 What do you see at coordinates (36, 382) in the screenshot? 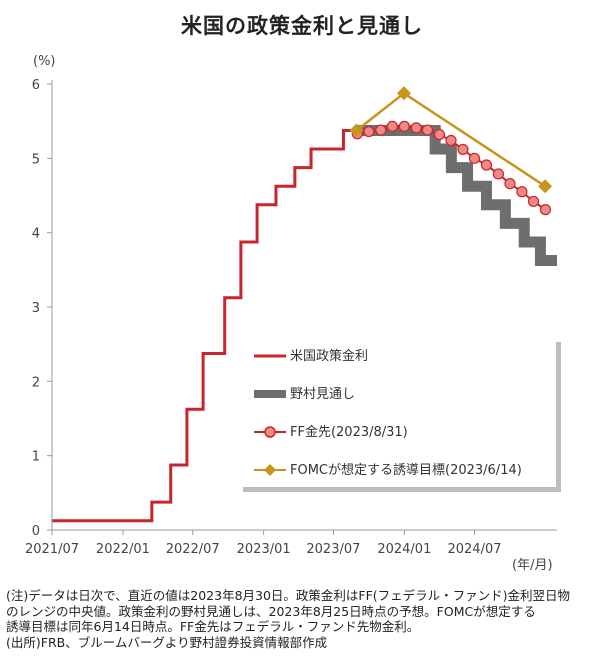
I see `y-tick-label: 2` at bounding box center [36, 382].